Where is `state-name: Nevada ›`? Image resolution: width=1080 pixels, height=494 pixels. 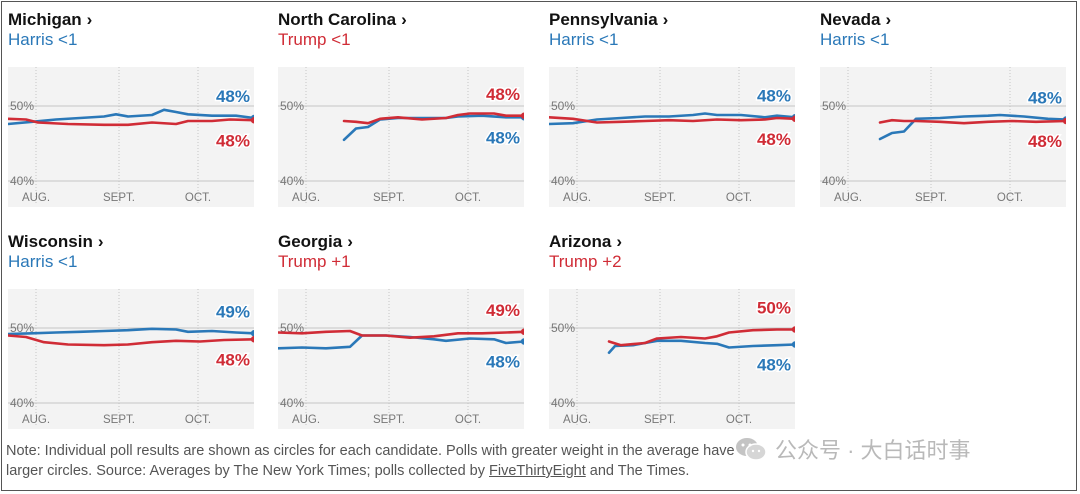 state-name: Nevada › is located at coordinates (856, 19).